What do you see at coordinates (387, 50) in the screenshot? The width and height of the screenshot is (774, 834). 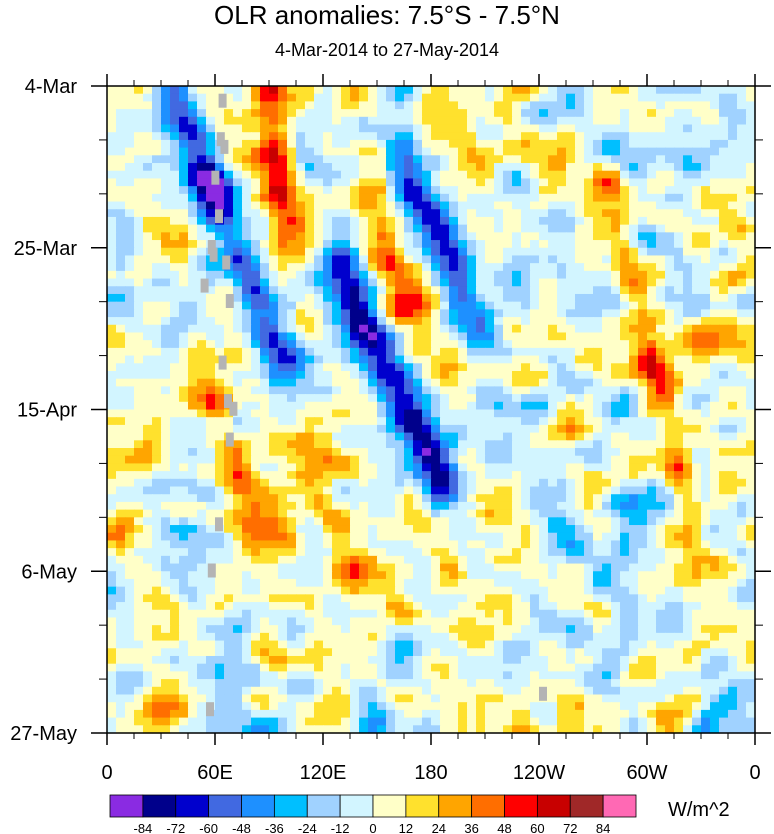 I see `chart-subtitle: 4-Mar-2014 to 27-May-2014` at bounding box center [387, 50].